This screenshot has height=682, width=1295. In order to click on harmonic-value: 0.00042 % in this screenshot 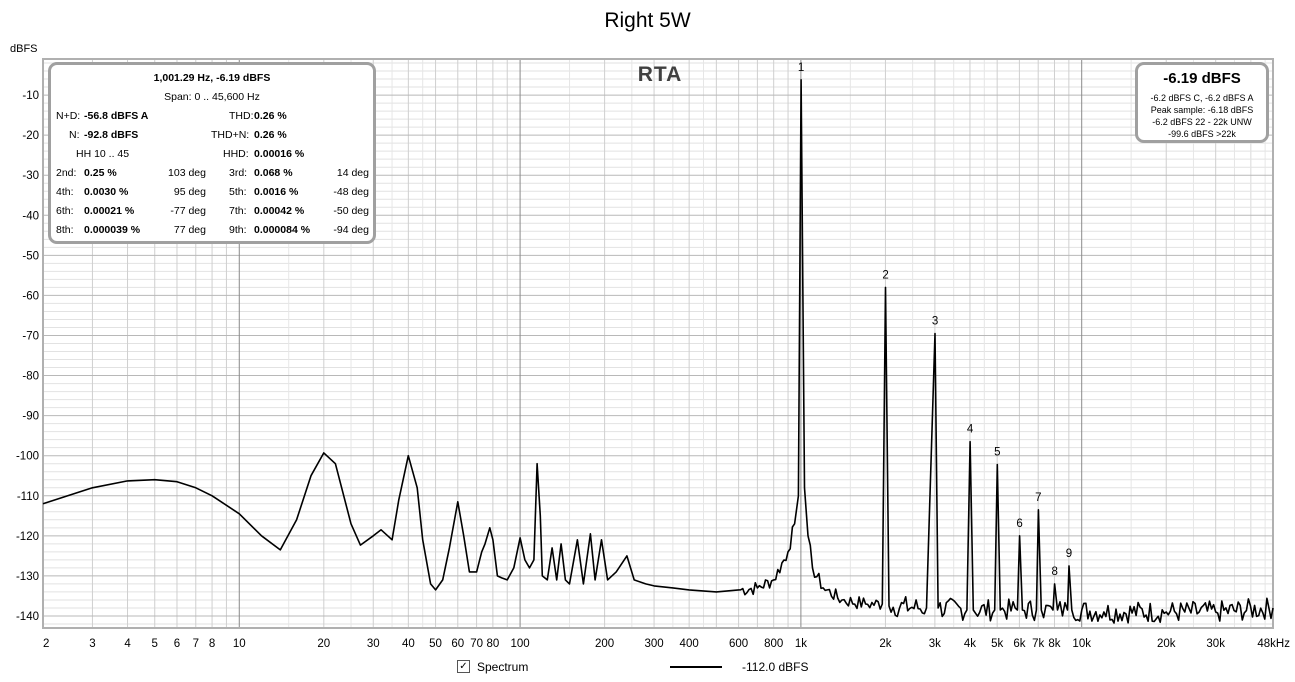, I will do `click(279, 211)`.